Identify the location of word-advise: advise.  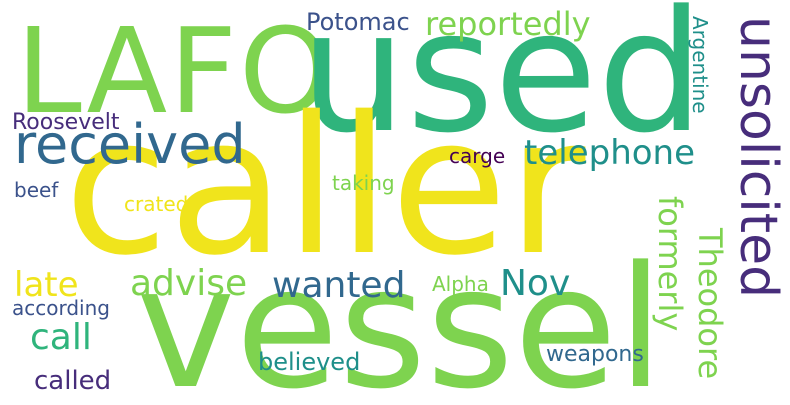
(189, 283).